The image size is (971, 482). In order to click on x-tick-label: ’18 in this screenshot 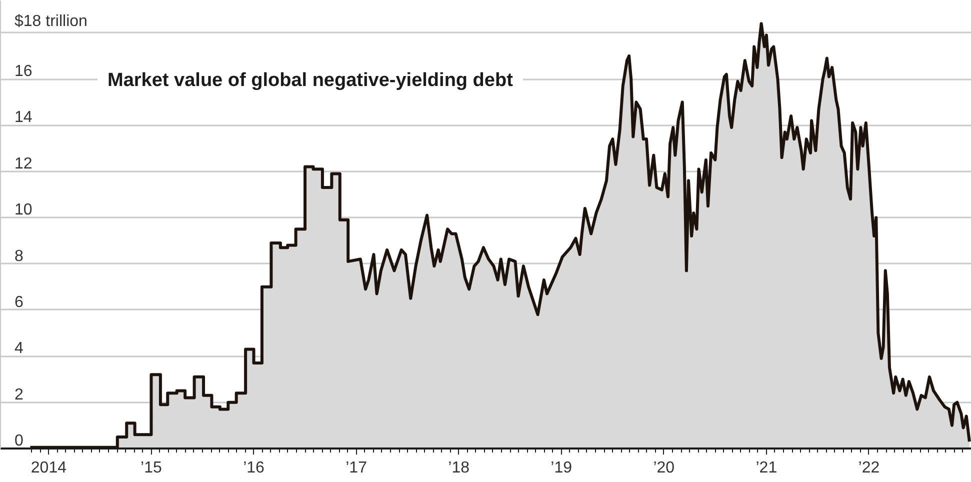, I will do `click(459, 468)`.